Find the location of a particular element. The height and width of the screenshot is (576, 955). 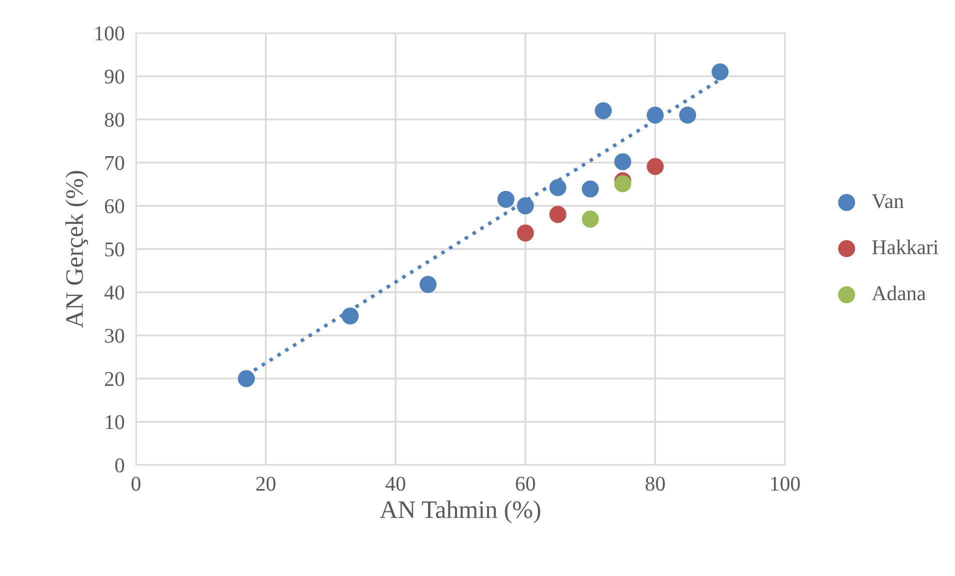

x-tick-label: 0 is located at coordinates (136, 483).